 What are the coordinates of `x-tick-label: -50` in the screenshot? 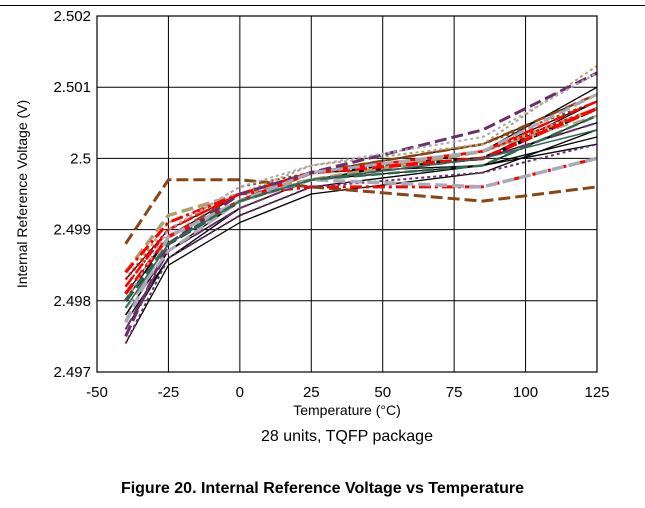 It's located at (97, 392).